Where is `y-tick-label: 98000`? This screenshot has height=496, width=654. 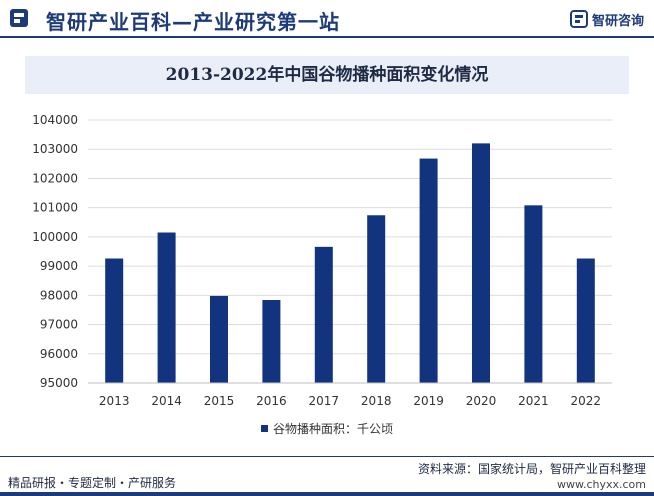
y-tick-label: 98000 is located at coordinates (59, 295).